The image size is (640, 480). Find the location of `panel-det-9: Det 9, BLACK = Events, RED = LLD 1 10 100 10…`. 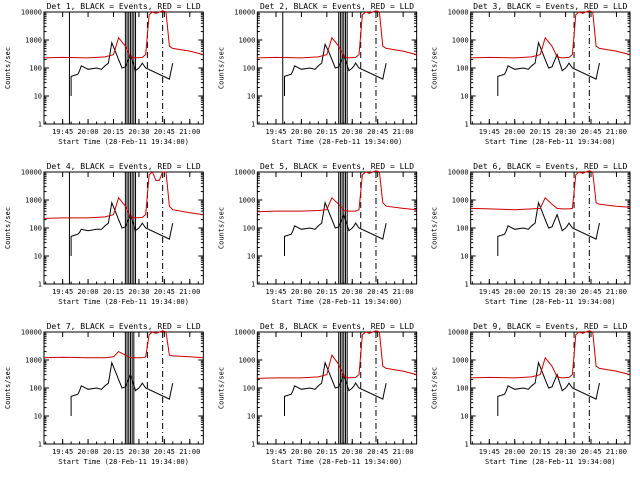

panel-det-9: Det 9, BLACK = Events, RED = LLD 1 10 100 10… is located at coordinates (531, 394).